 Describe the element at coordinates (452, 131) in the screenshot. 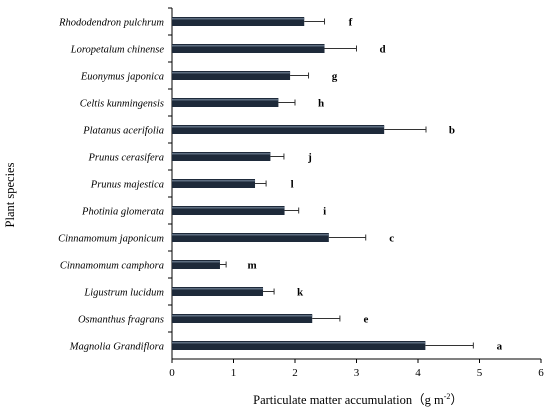

I see `significance-letter: b` at that location.